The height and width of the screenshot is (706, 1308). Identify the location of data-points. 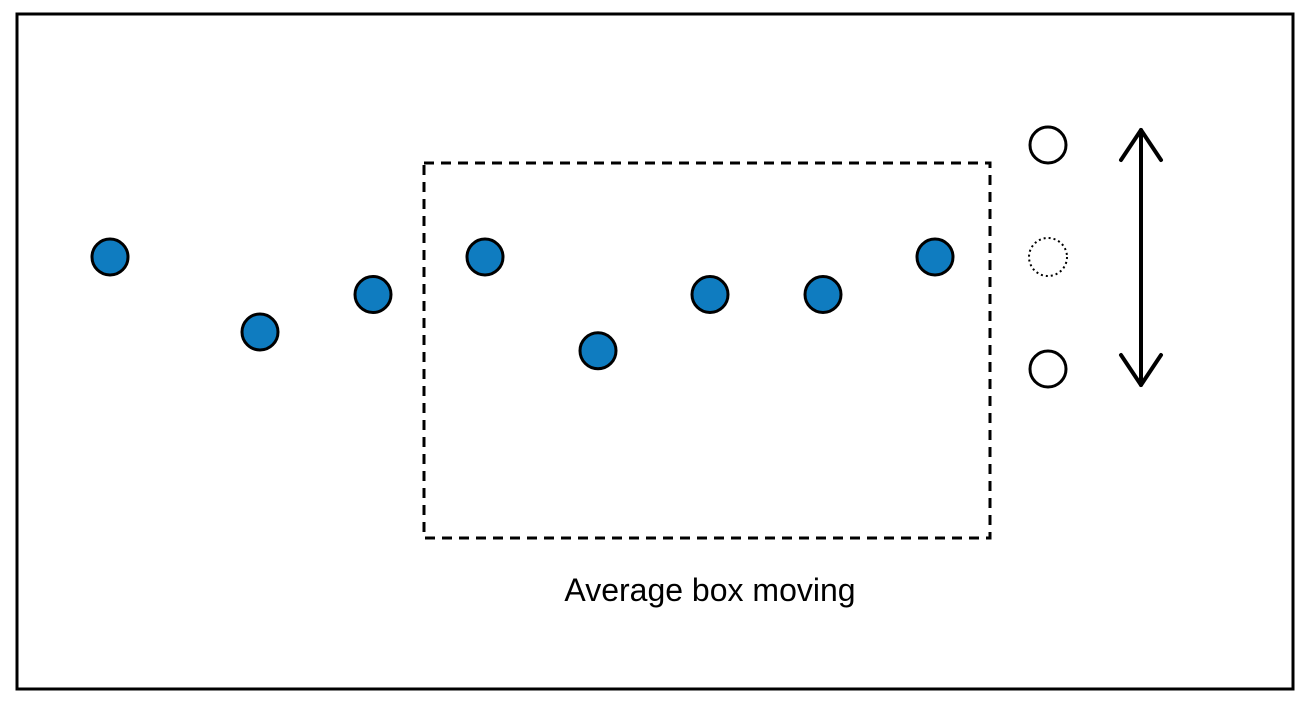
(522, 304).